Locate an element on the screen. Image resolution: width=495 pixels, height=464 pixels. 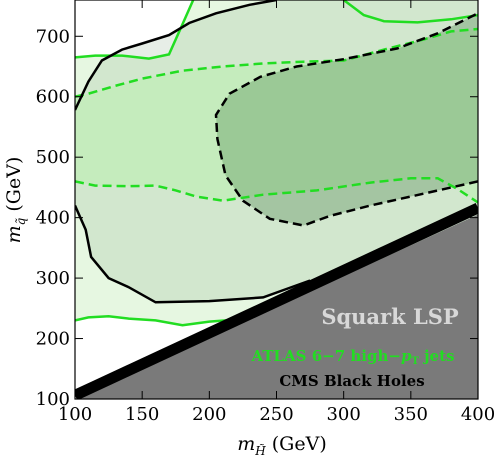
y-axis-title-sub: q̃ is located at coordinates (21, 221).